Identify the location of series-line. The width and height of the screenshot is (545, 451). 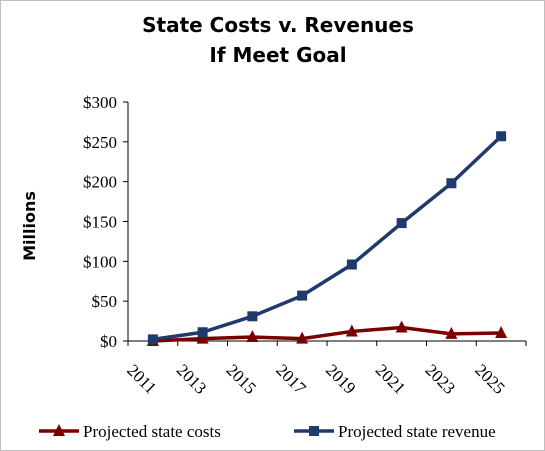
(327, 334).